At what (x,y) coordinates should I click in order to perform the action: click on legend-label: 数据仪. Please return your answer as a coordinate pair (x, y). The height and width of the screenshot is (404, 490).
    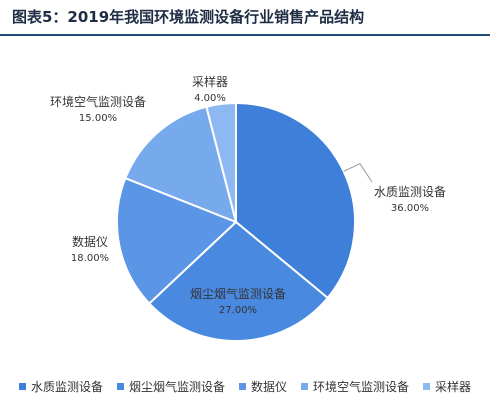
    Looking at the image, I should click on (268, 387).